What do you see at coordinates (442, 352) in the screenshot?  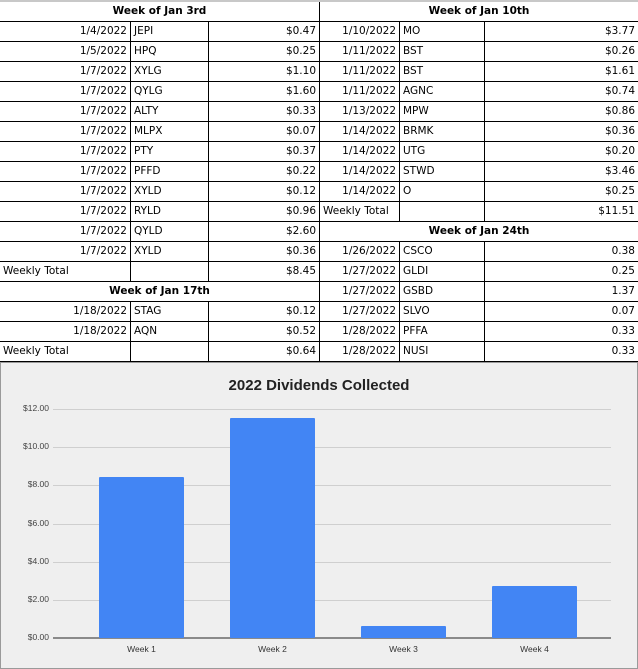 I see `ticker-cell: NUSI` at bounding box center [442, 352].